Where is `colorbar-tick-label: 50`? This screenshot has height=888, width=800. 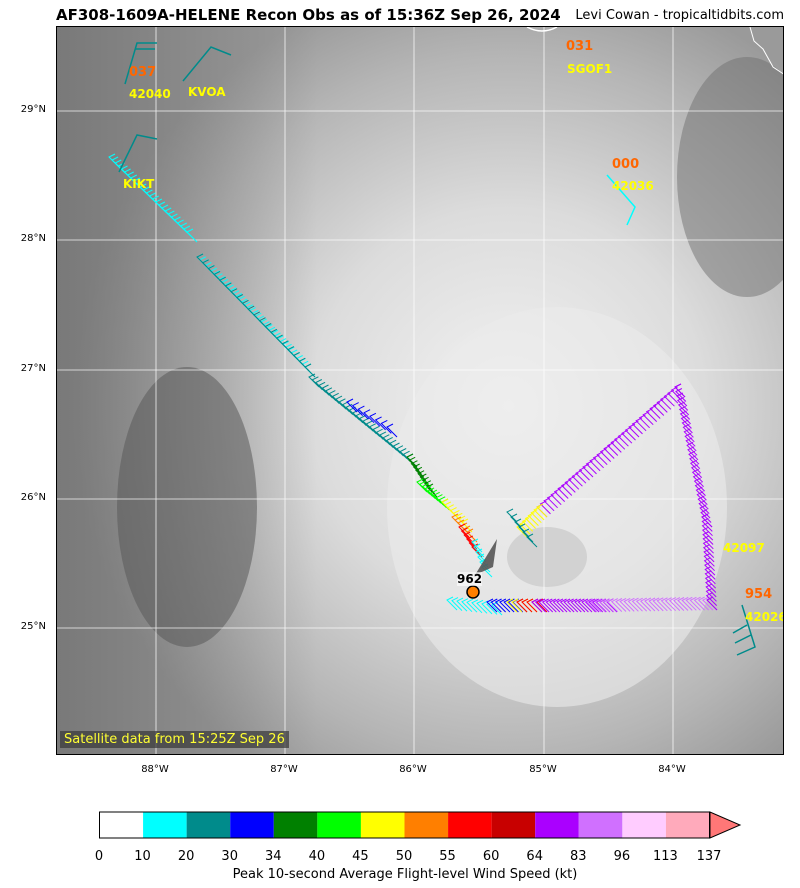
colorbar-tick-label: 50 is located at coordinates (404, 856).